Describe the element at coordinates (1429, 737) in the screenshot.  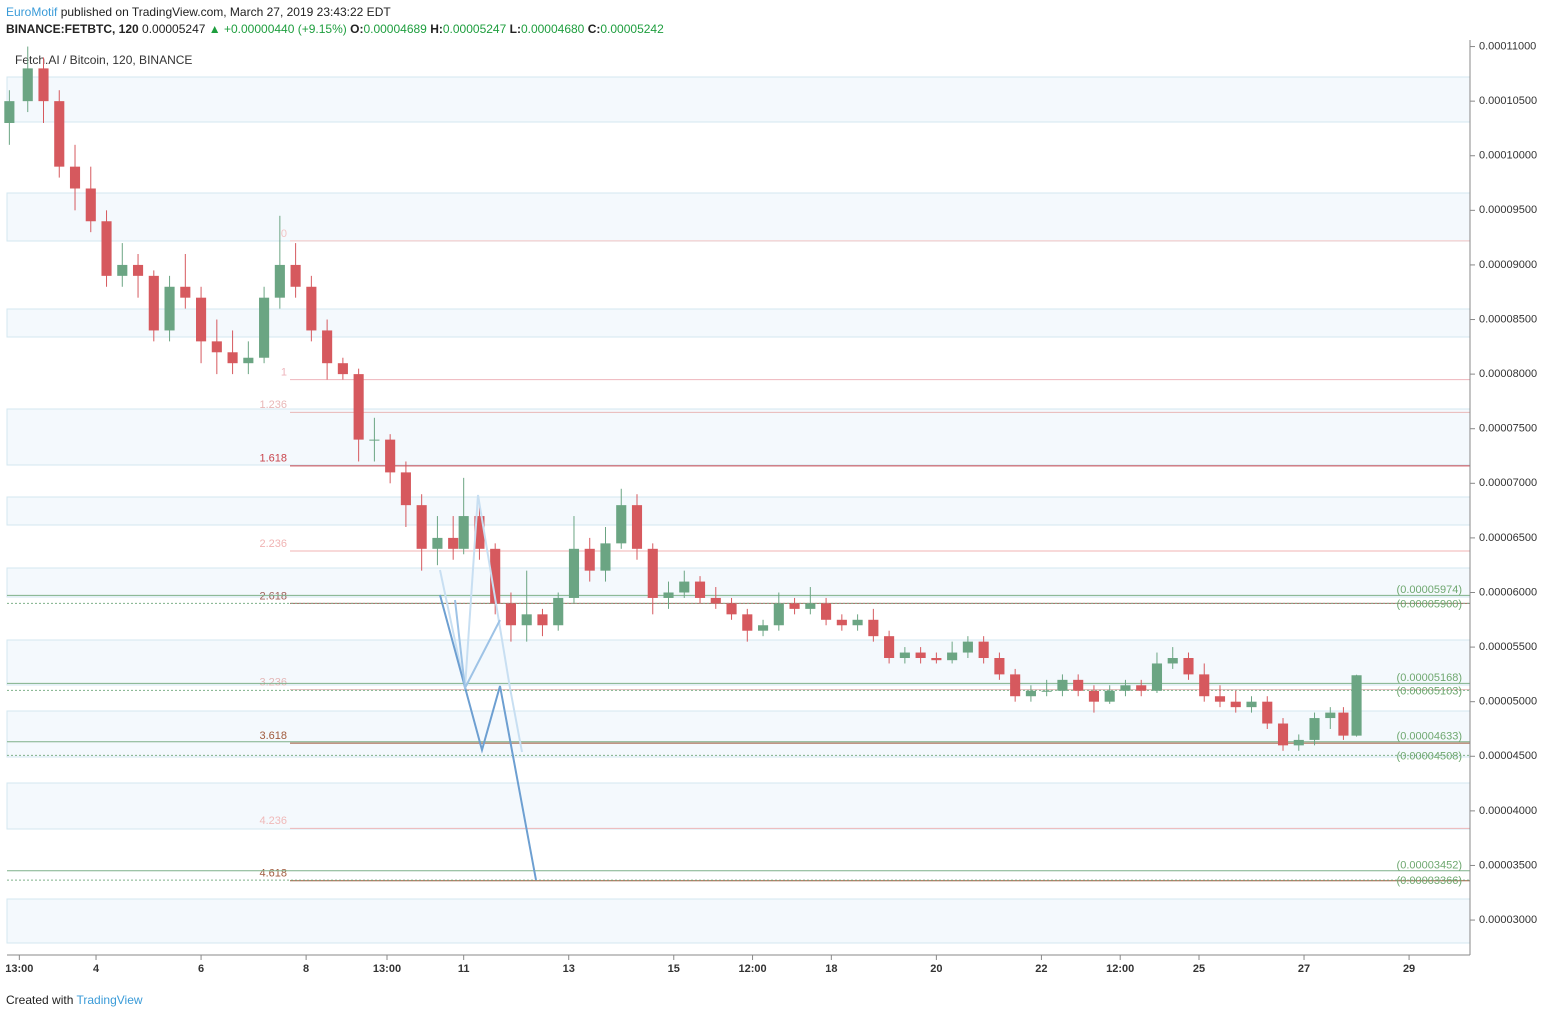
I see `price-line-label: (0.00004633)` at that location.